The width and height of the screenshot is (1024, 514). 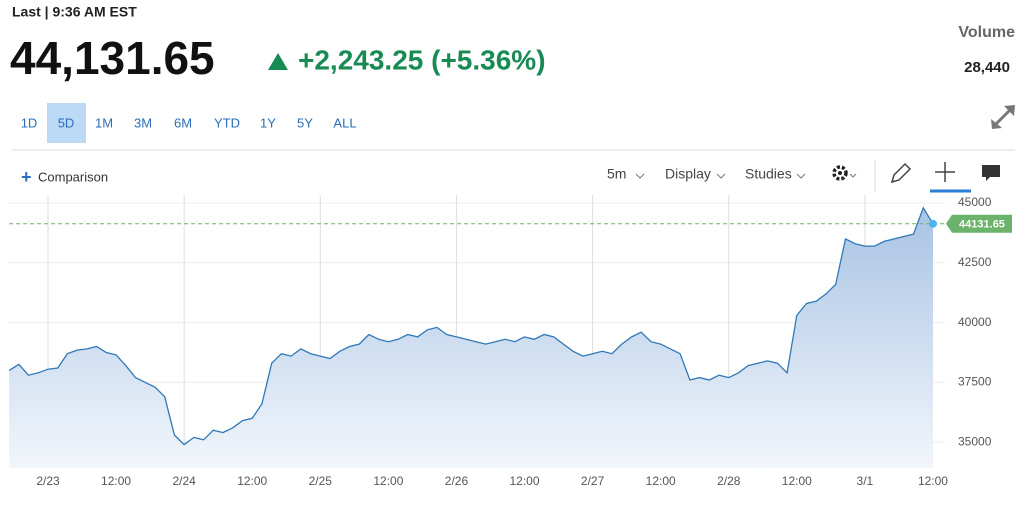 What do you see at coordinates (29, 122) in the screenshot?
I see `range-button: 1D` at bounding box center [29, 122].